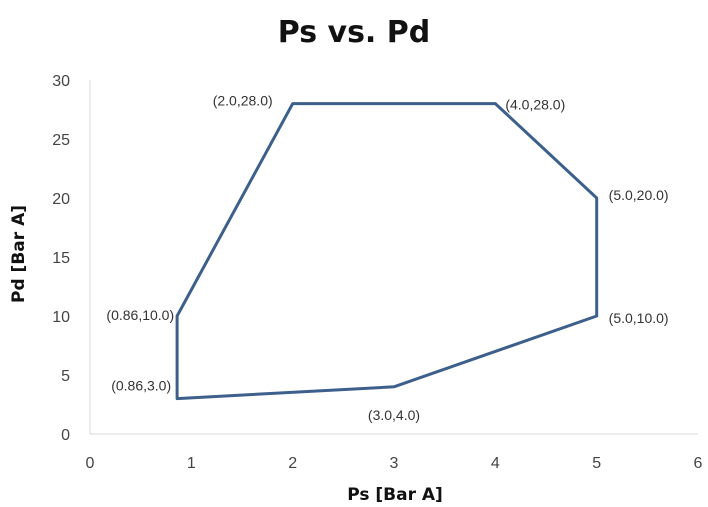 The height and width of the screenshot is (507, 708). Describe the element at coordinates (243, 101) in the screenshot. I see `data-point-label: (2.0,28.0)` at that location.